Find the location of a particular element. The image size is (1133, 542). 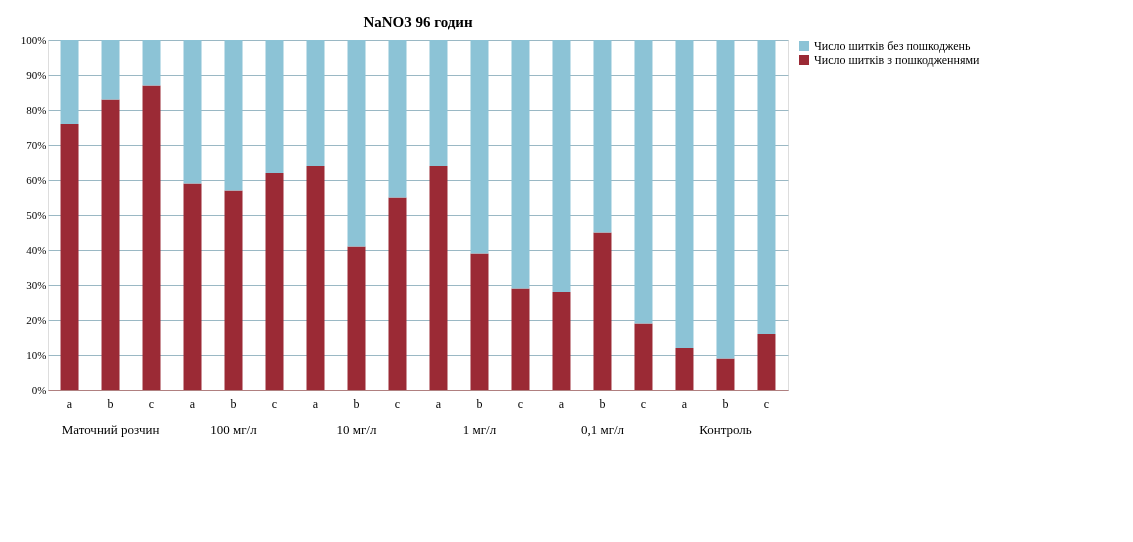

y-tick-label: 10% is located at coordinates (36, 354).